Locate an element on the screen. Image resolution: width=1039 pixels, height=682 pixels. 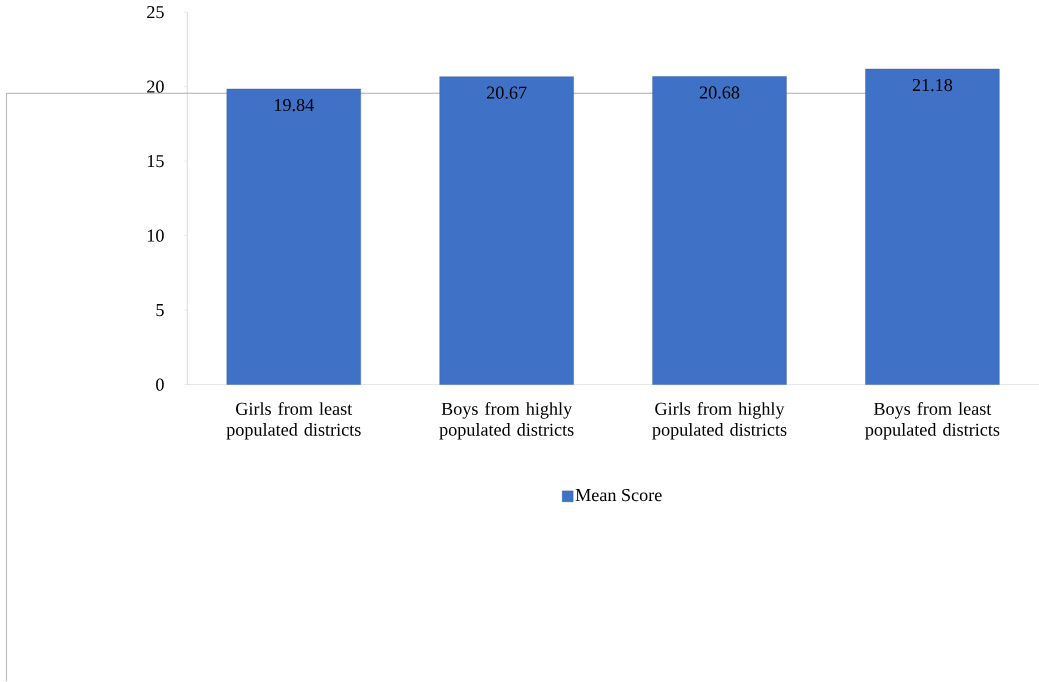
data-label: 21.18 is located at coordinates (932, 85).